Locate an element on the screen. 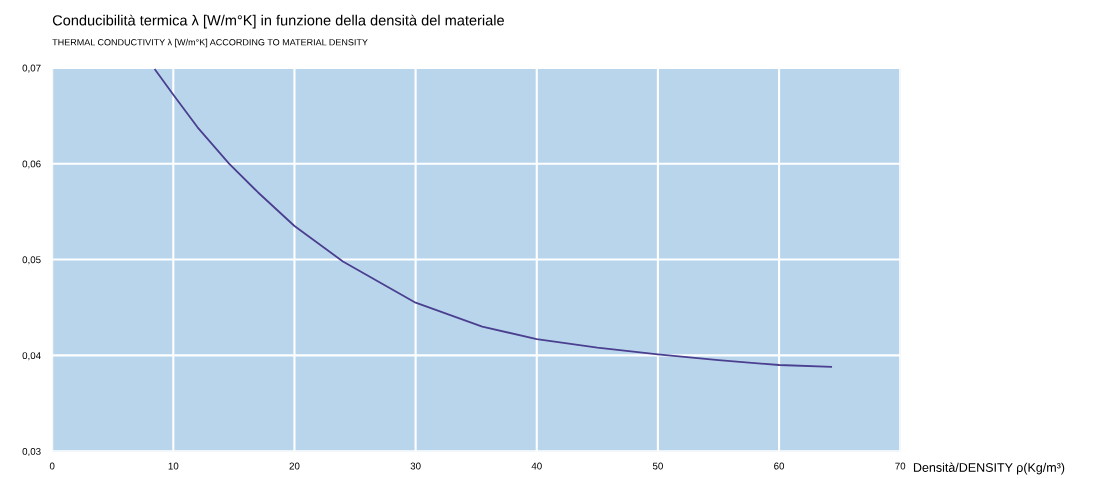 The image size is (1110, 478). x-tick-label: 60 is located at coordinates (779, 466).